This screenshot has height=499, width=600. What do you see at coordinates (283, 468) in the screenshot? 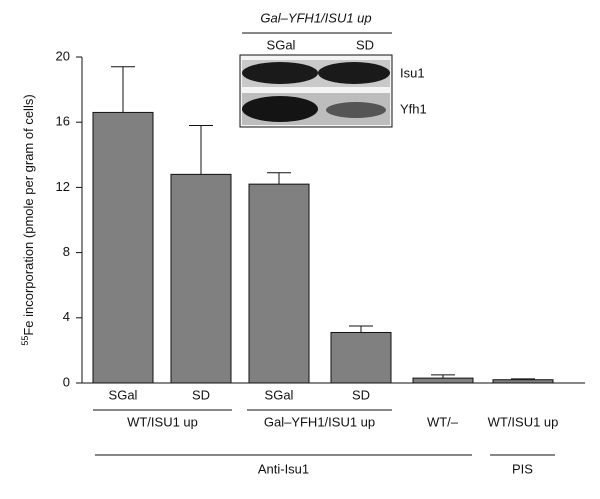
I see `supergroup-label: Anti-Isu1` at bounding box center [283, 468].